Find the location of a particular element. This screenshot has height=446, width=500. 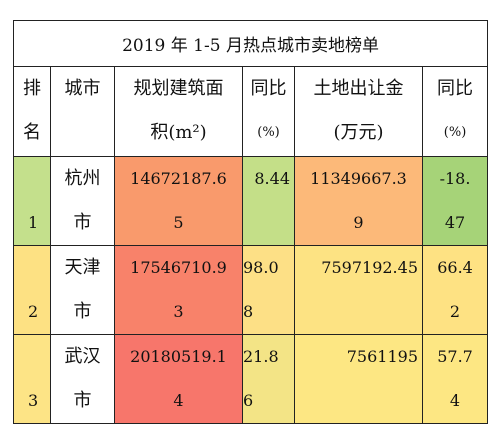

revenue-yoy-cell: 57.7 4 is located at coordinates (455, 379).